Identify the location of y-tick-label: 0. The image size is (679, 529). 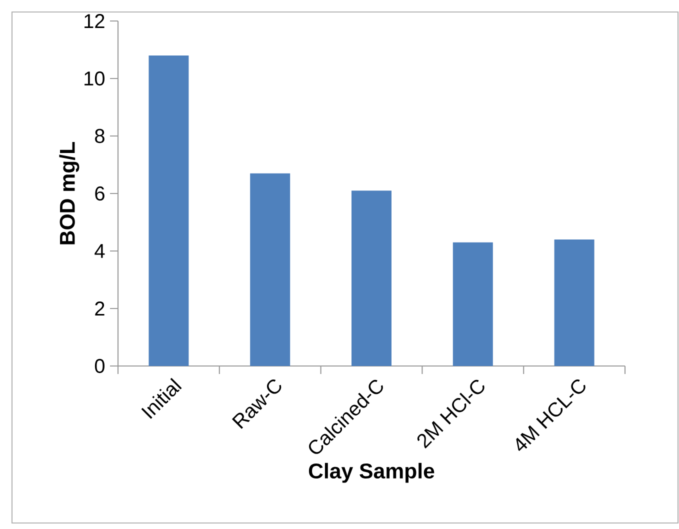
(99, 366).